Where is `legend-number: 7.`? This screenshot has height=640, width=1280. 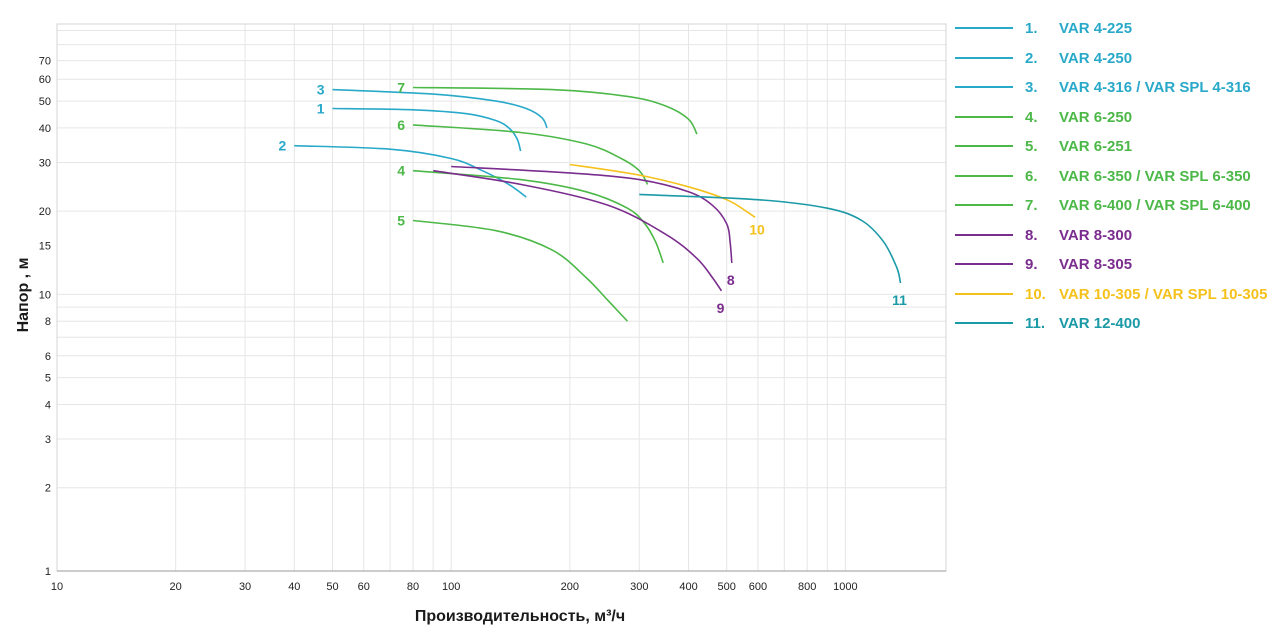 legend-number: 7. is located at coordinates (1031, 205).